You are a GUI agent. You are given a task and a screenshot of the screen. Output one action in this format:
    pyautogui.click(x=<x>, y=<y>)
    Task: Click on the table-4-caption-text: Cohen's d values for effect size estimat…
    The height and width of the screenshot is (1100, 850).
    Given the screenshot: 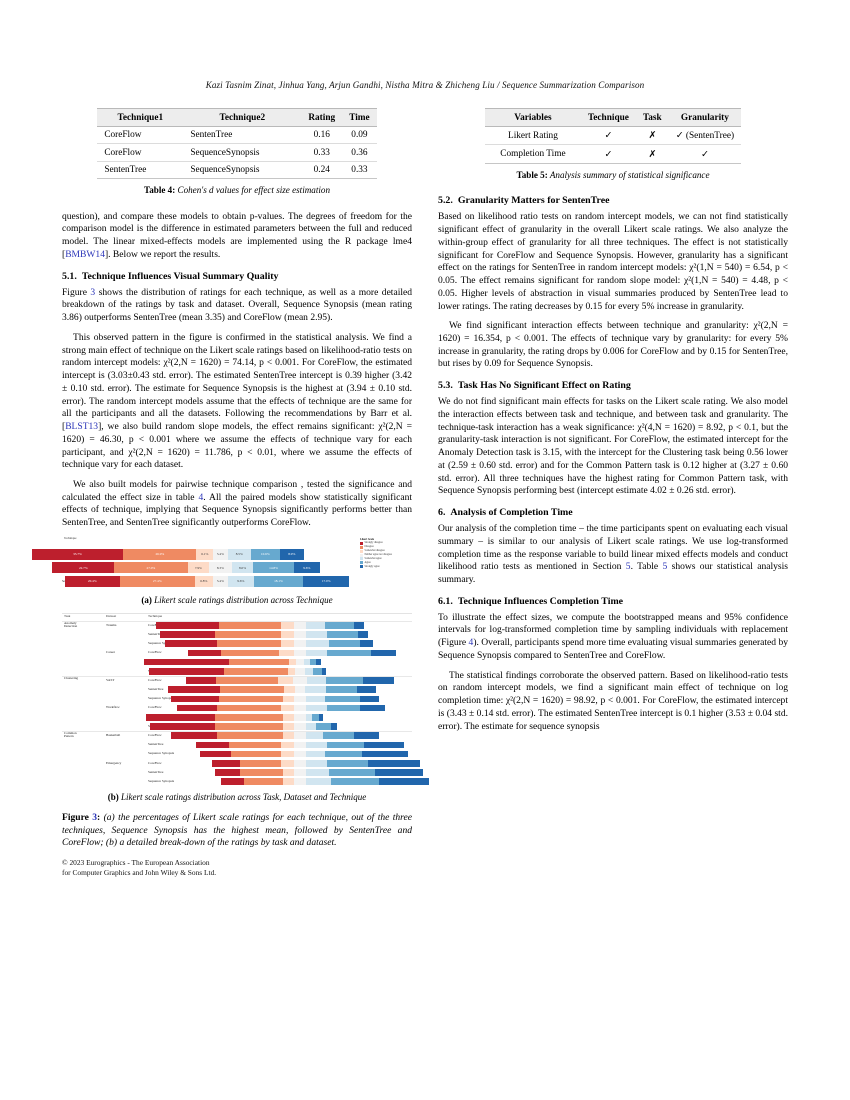 What is the action you would take?
    pyautogui.click(x=252, y=190)
    